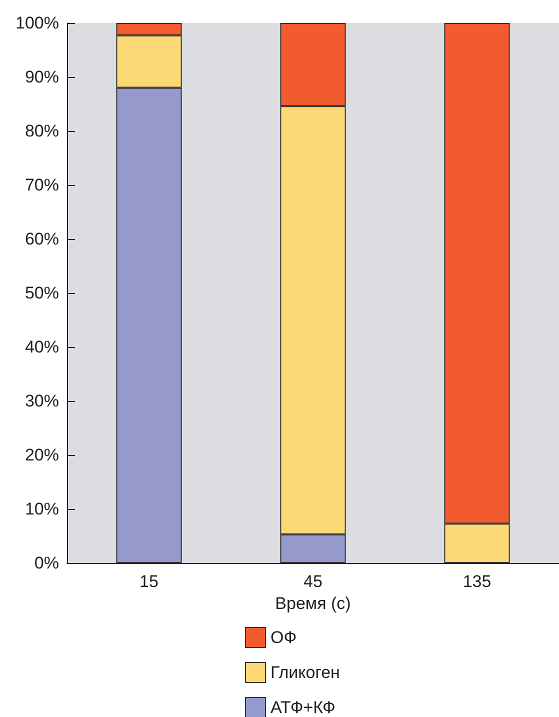  What do you see at coordinates (303, 707) in the screenshot?
I see `legend-label: АТФ+КФ` at bounding box center [303, 707].